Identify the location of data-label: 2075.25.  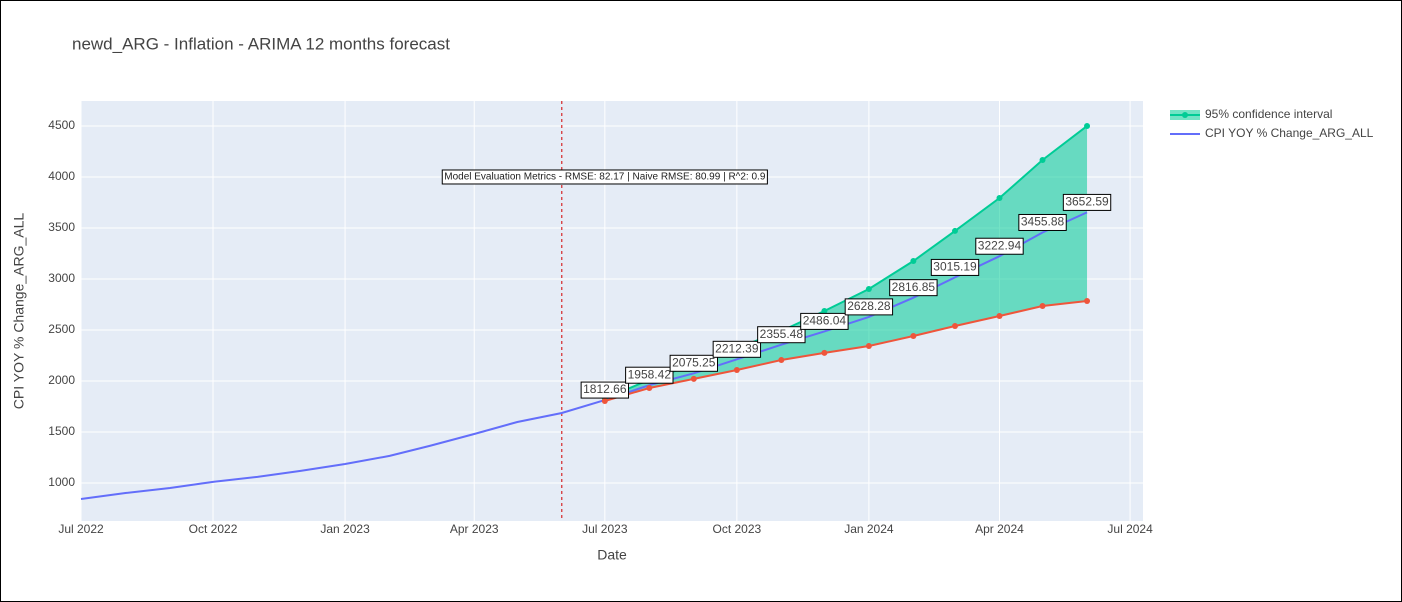
(694, 362).